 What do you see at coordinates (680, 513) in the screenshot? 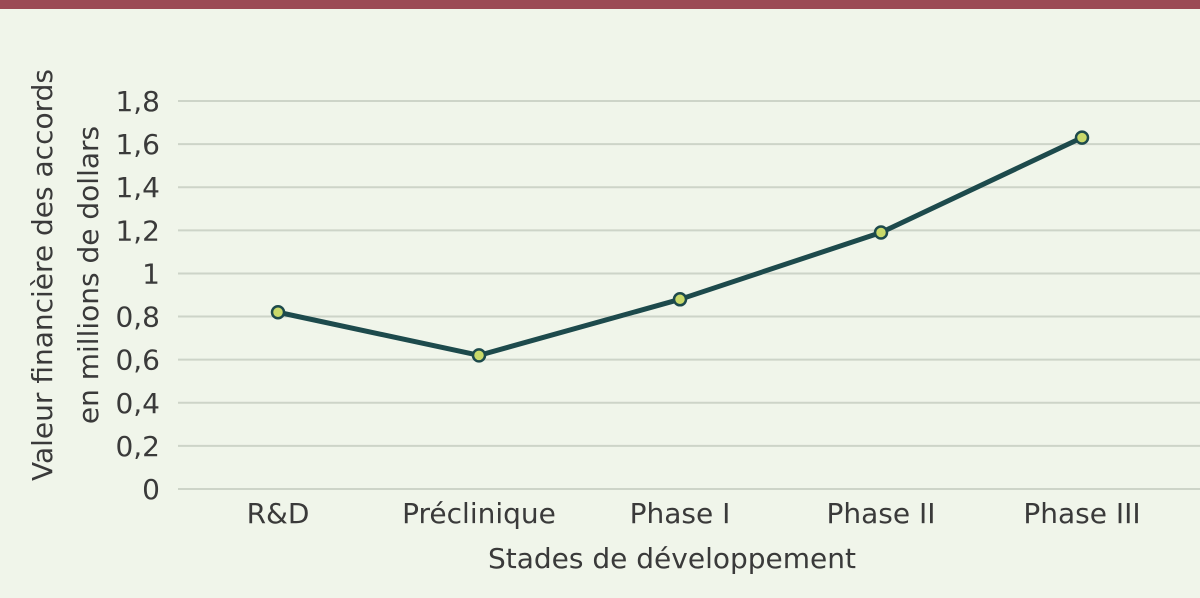
I see `x-tick-label: Phase I` at bounding box center [680, 513].